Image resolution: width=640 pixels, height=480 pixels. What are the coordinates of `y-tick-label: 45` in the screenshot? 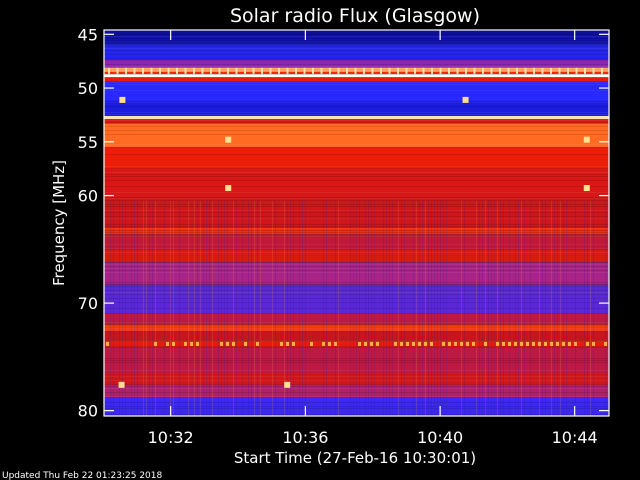 It's located at (88, 34).